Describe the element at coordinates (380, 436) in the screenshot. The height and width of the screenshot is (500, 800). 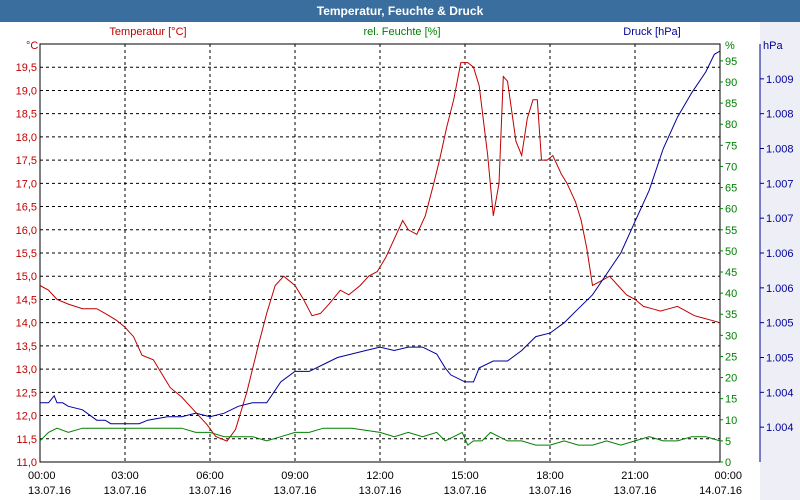
I see `series-line-humidity` at that location.